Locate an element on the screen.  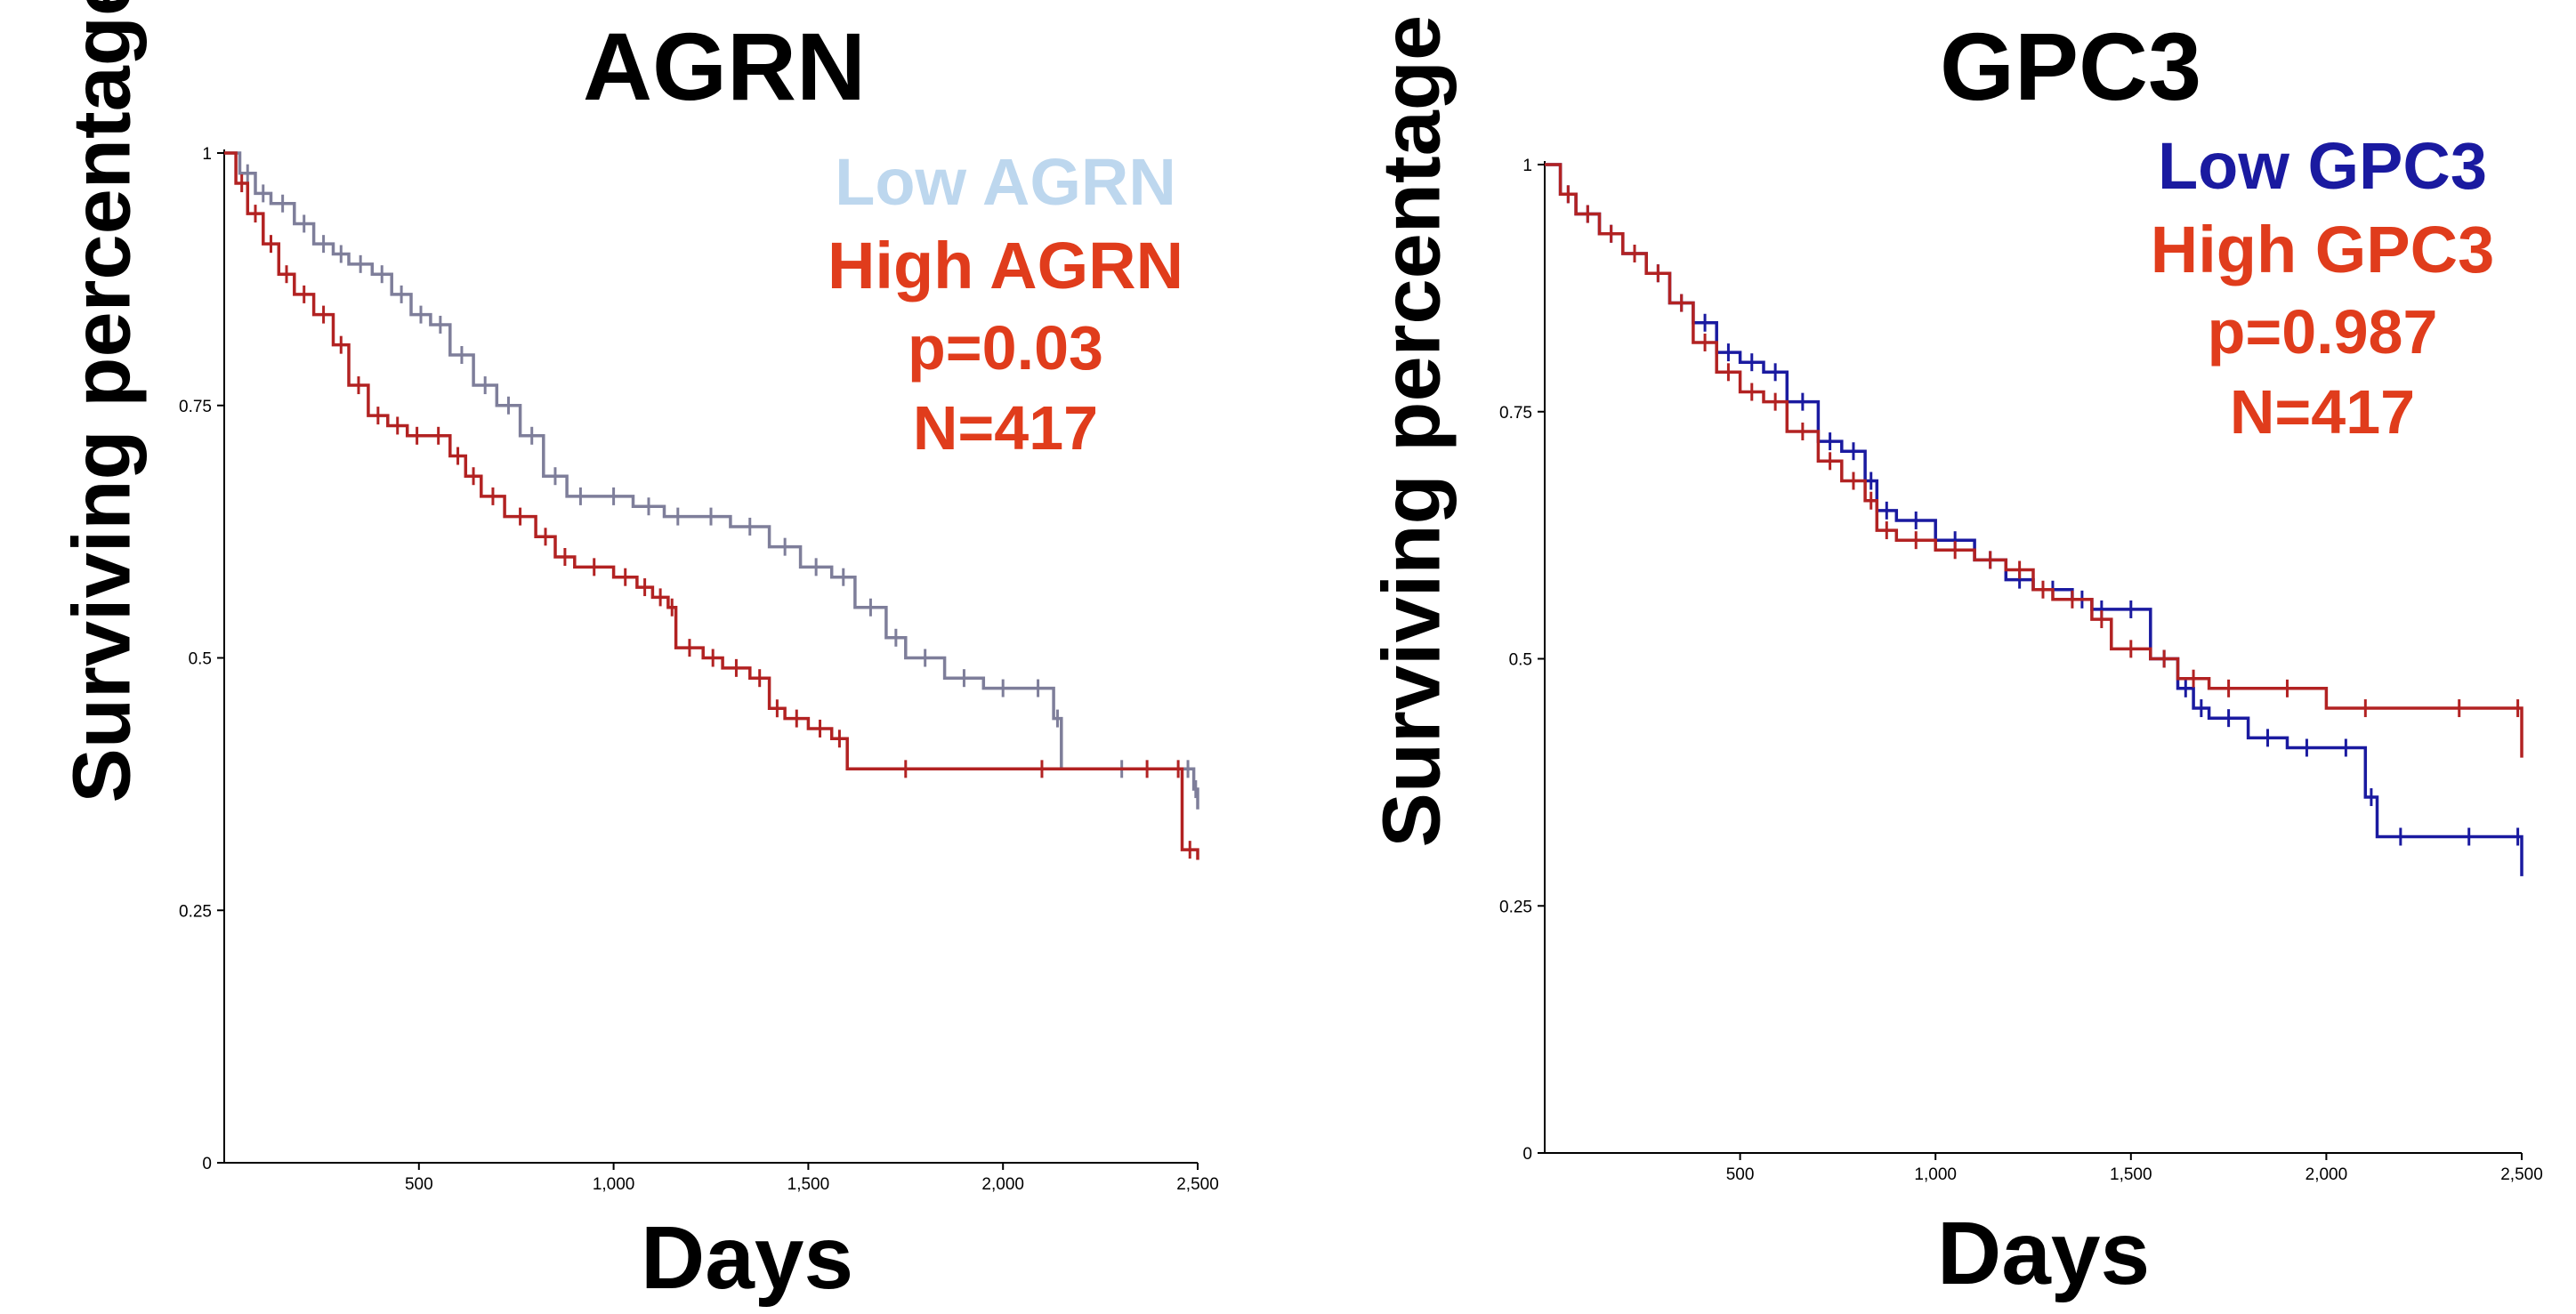
p-value: p=0.03 is located at coordinates (1005, 348).